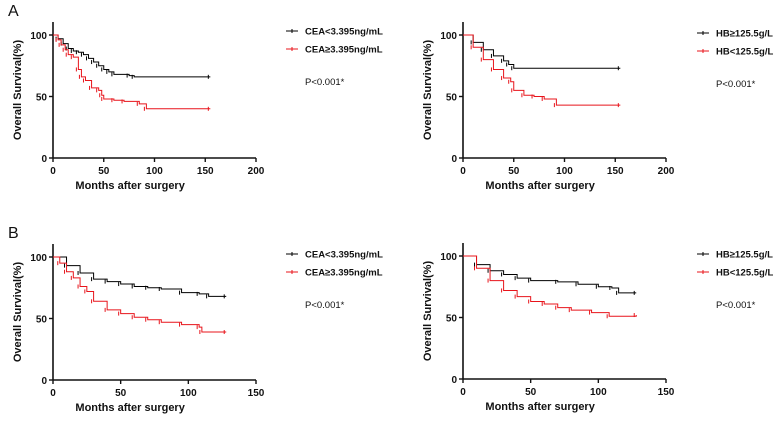  What do you see at coordinates (13, 11) in the screenshot?
I see `panel-label: A` at bounding box center [13, 11].